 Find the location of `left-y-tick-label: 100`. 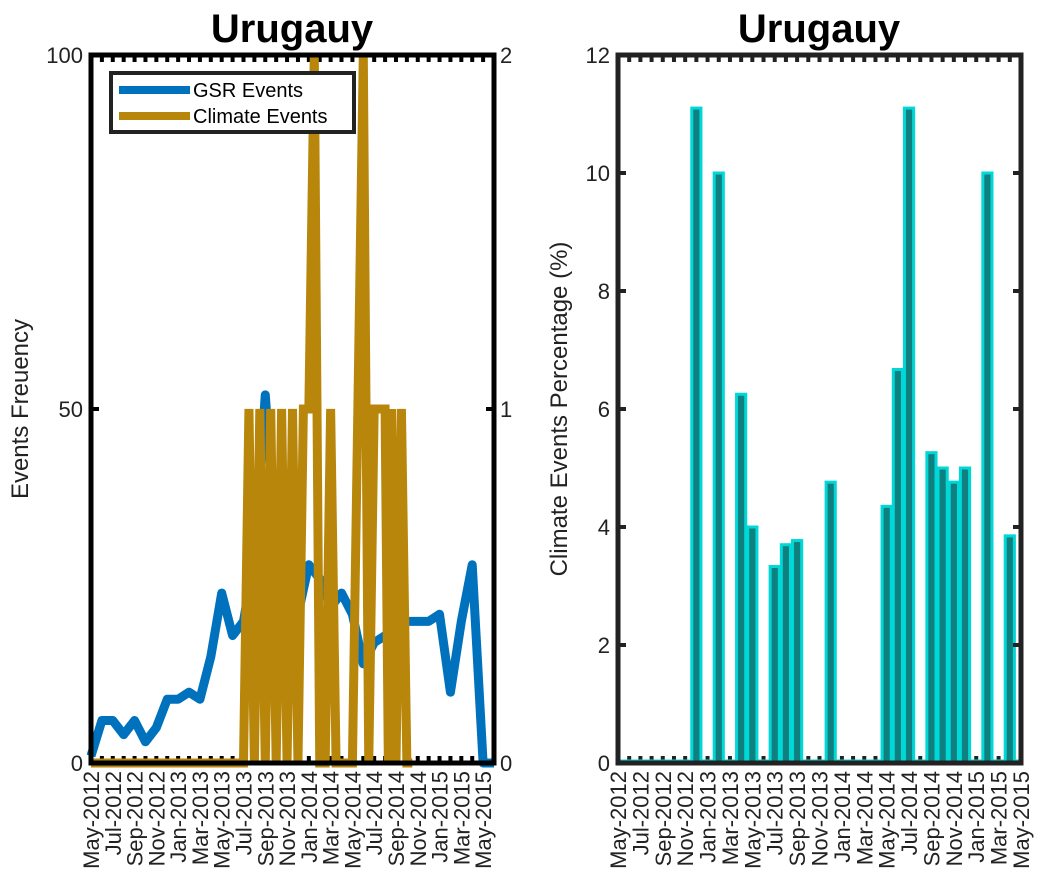

left-y-tick-label: 100 is located at coordinates (64, 55).